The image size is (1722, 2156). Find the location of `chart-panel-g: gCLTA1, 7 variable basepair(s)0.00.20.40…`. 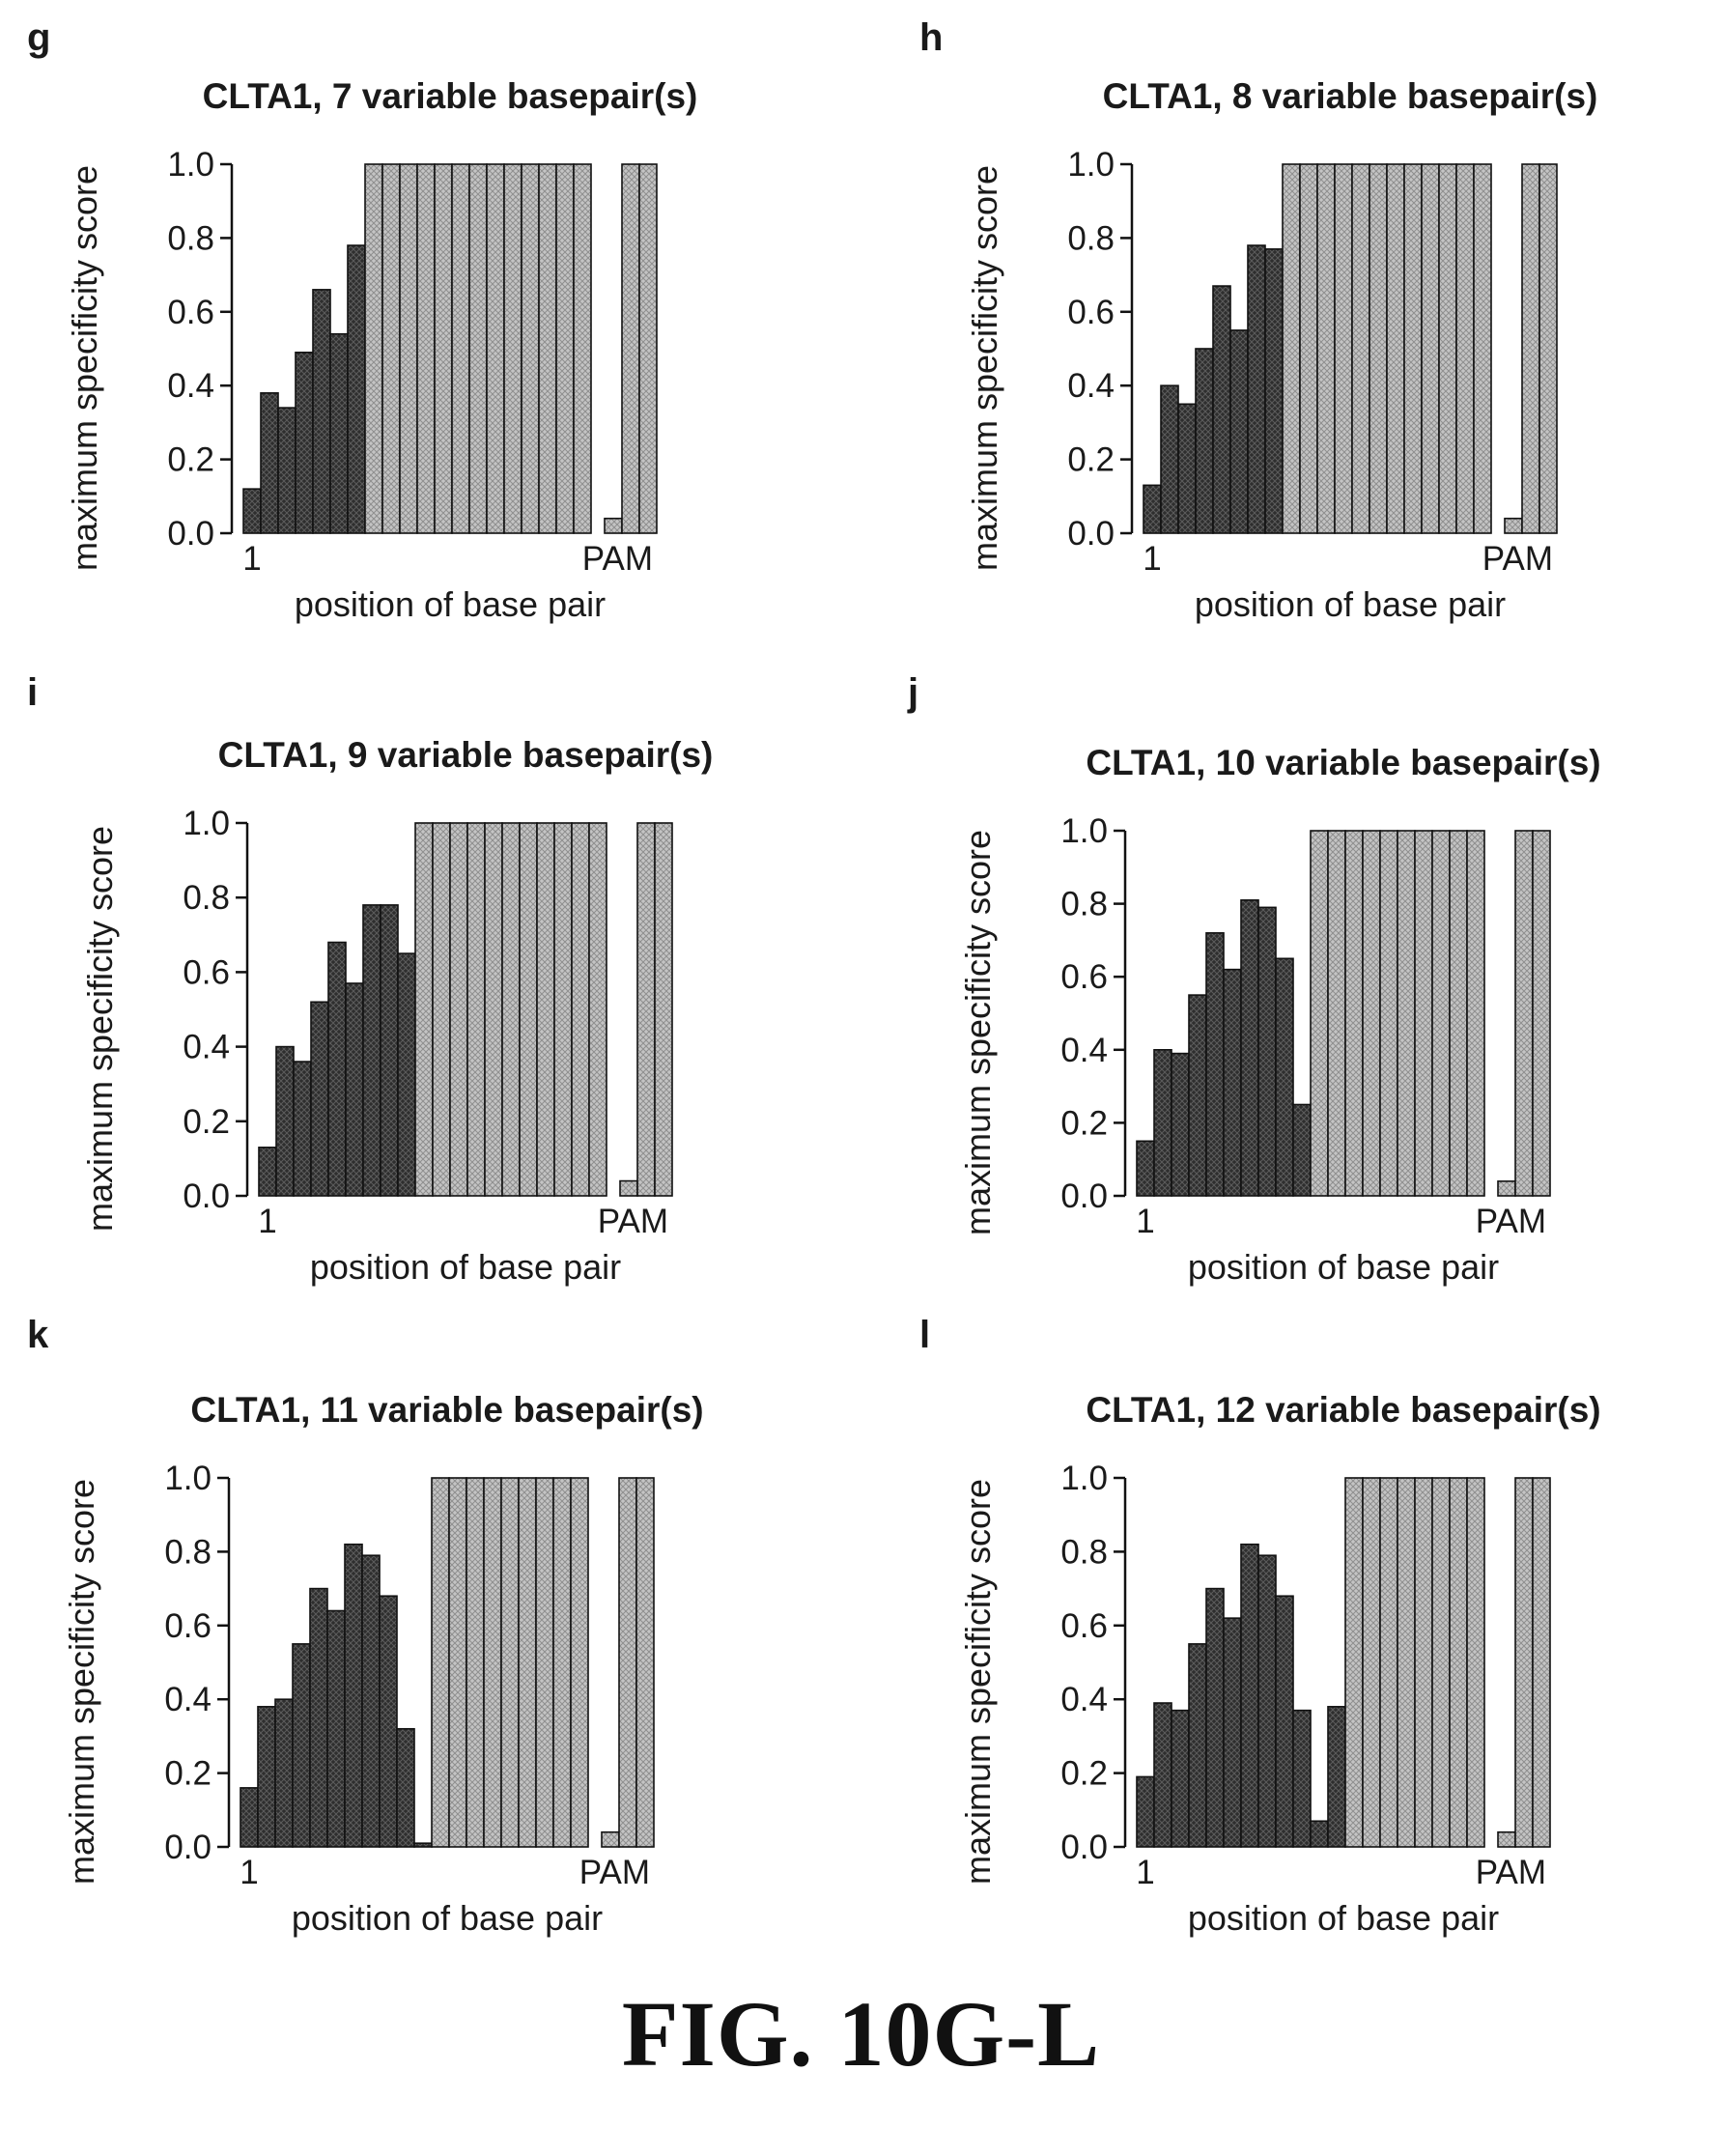

chart-panel-g: gCLTA1, 7 variable basepair(s)0.00.20.40… is located at coordinates (362, 320).